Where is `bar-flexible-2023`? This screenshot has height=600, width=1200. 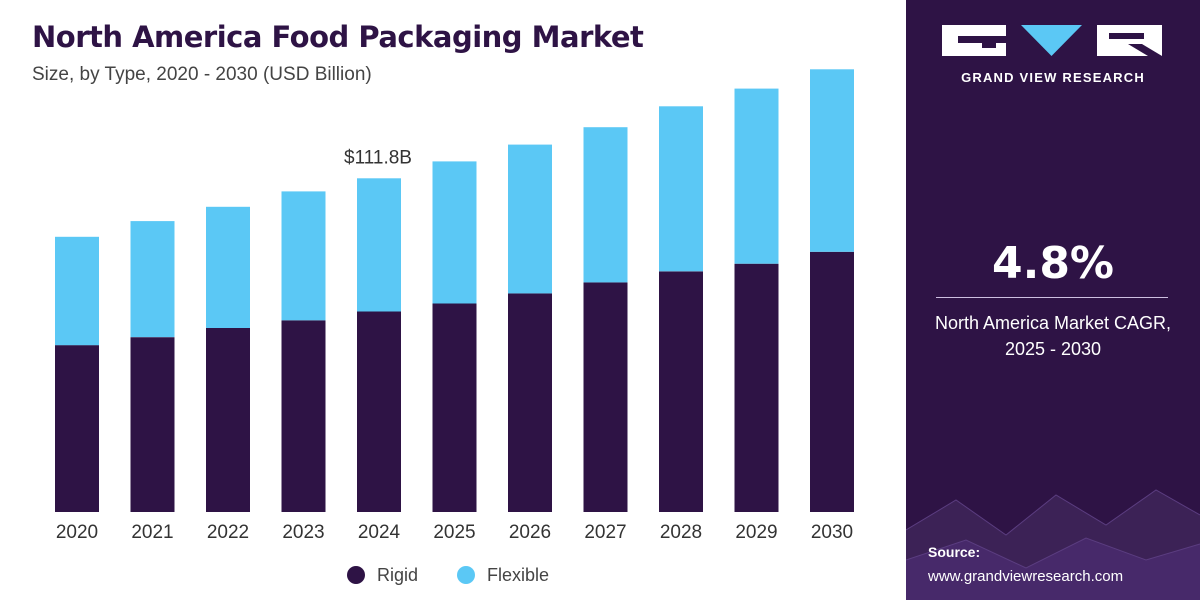 bar-flexible-2023 is located at coordinates (303, 256).